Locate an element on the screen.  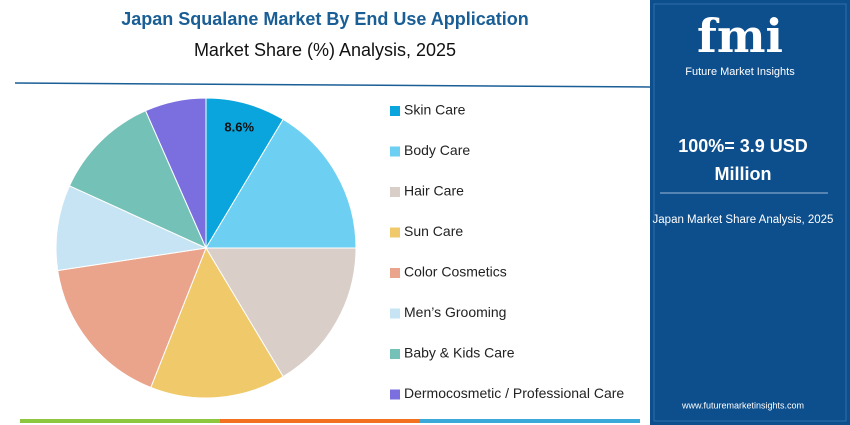
legend-label: Body Care is located at coordinates (437, 150).